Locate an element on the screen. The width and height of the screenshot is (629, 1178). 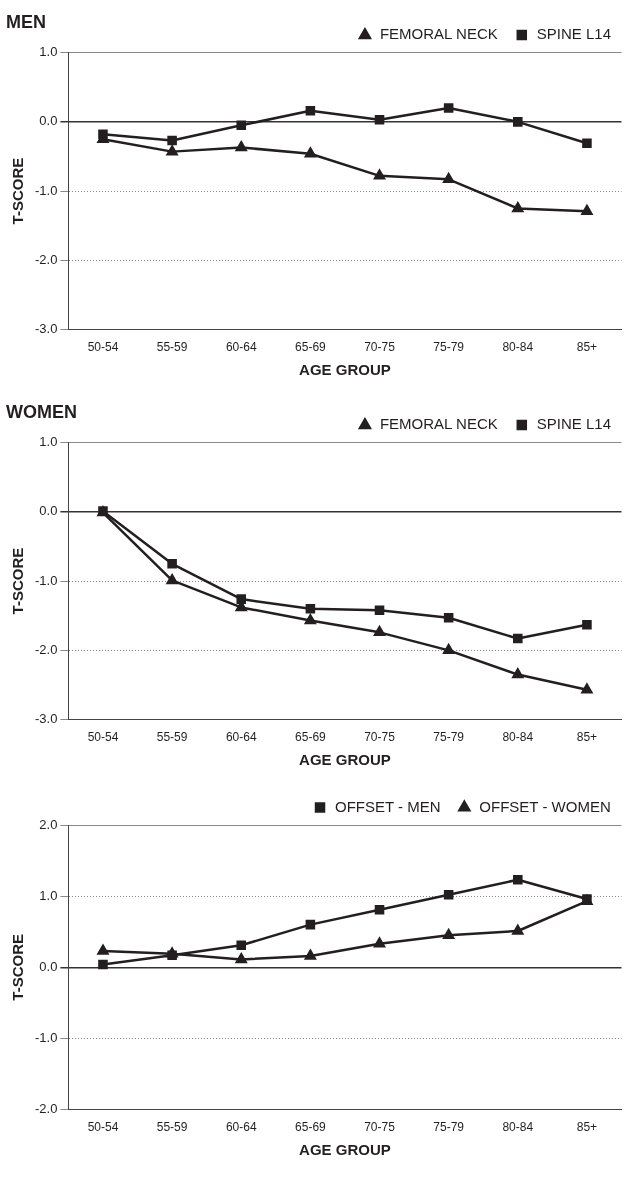
legend-label: OFFSET - MEN is located at coordinates (388, 806).